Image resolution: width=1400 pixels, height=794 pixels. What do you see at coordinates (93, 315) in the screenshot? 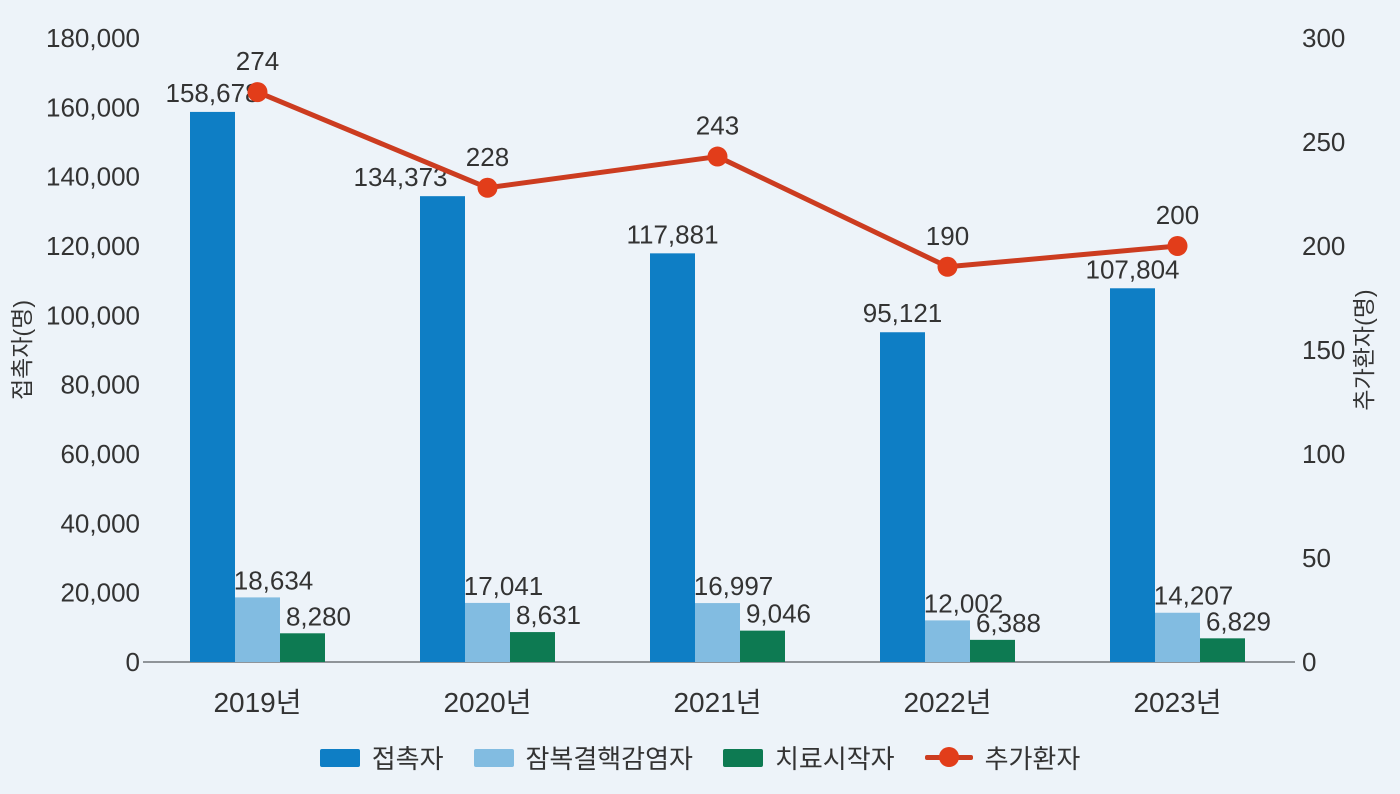
I see `left-axis-tick-label: 100,000` at bounding box center [93, 315].